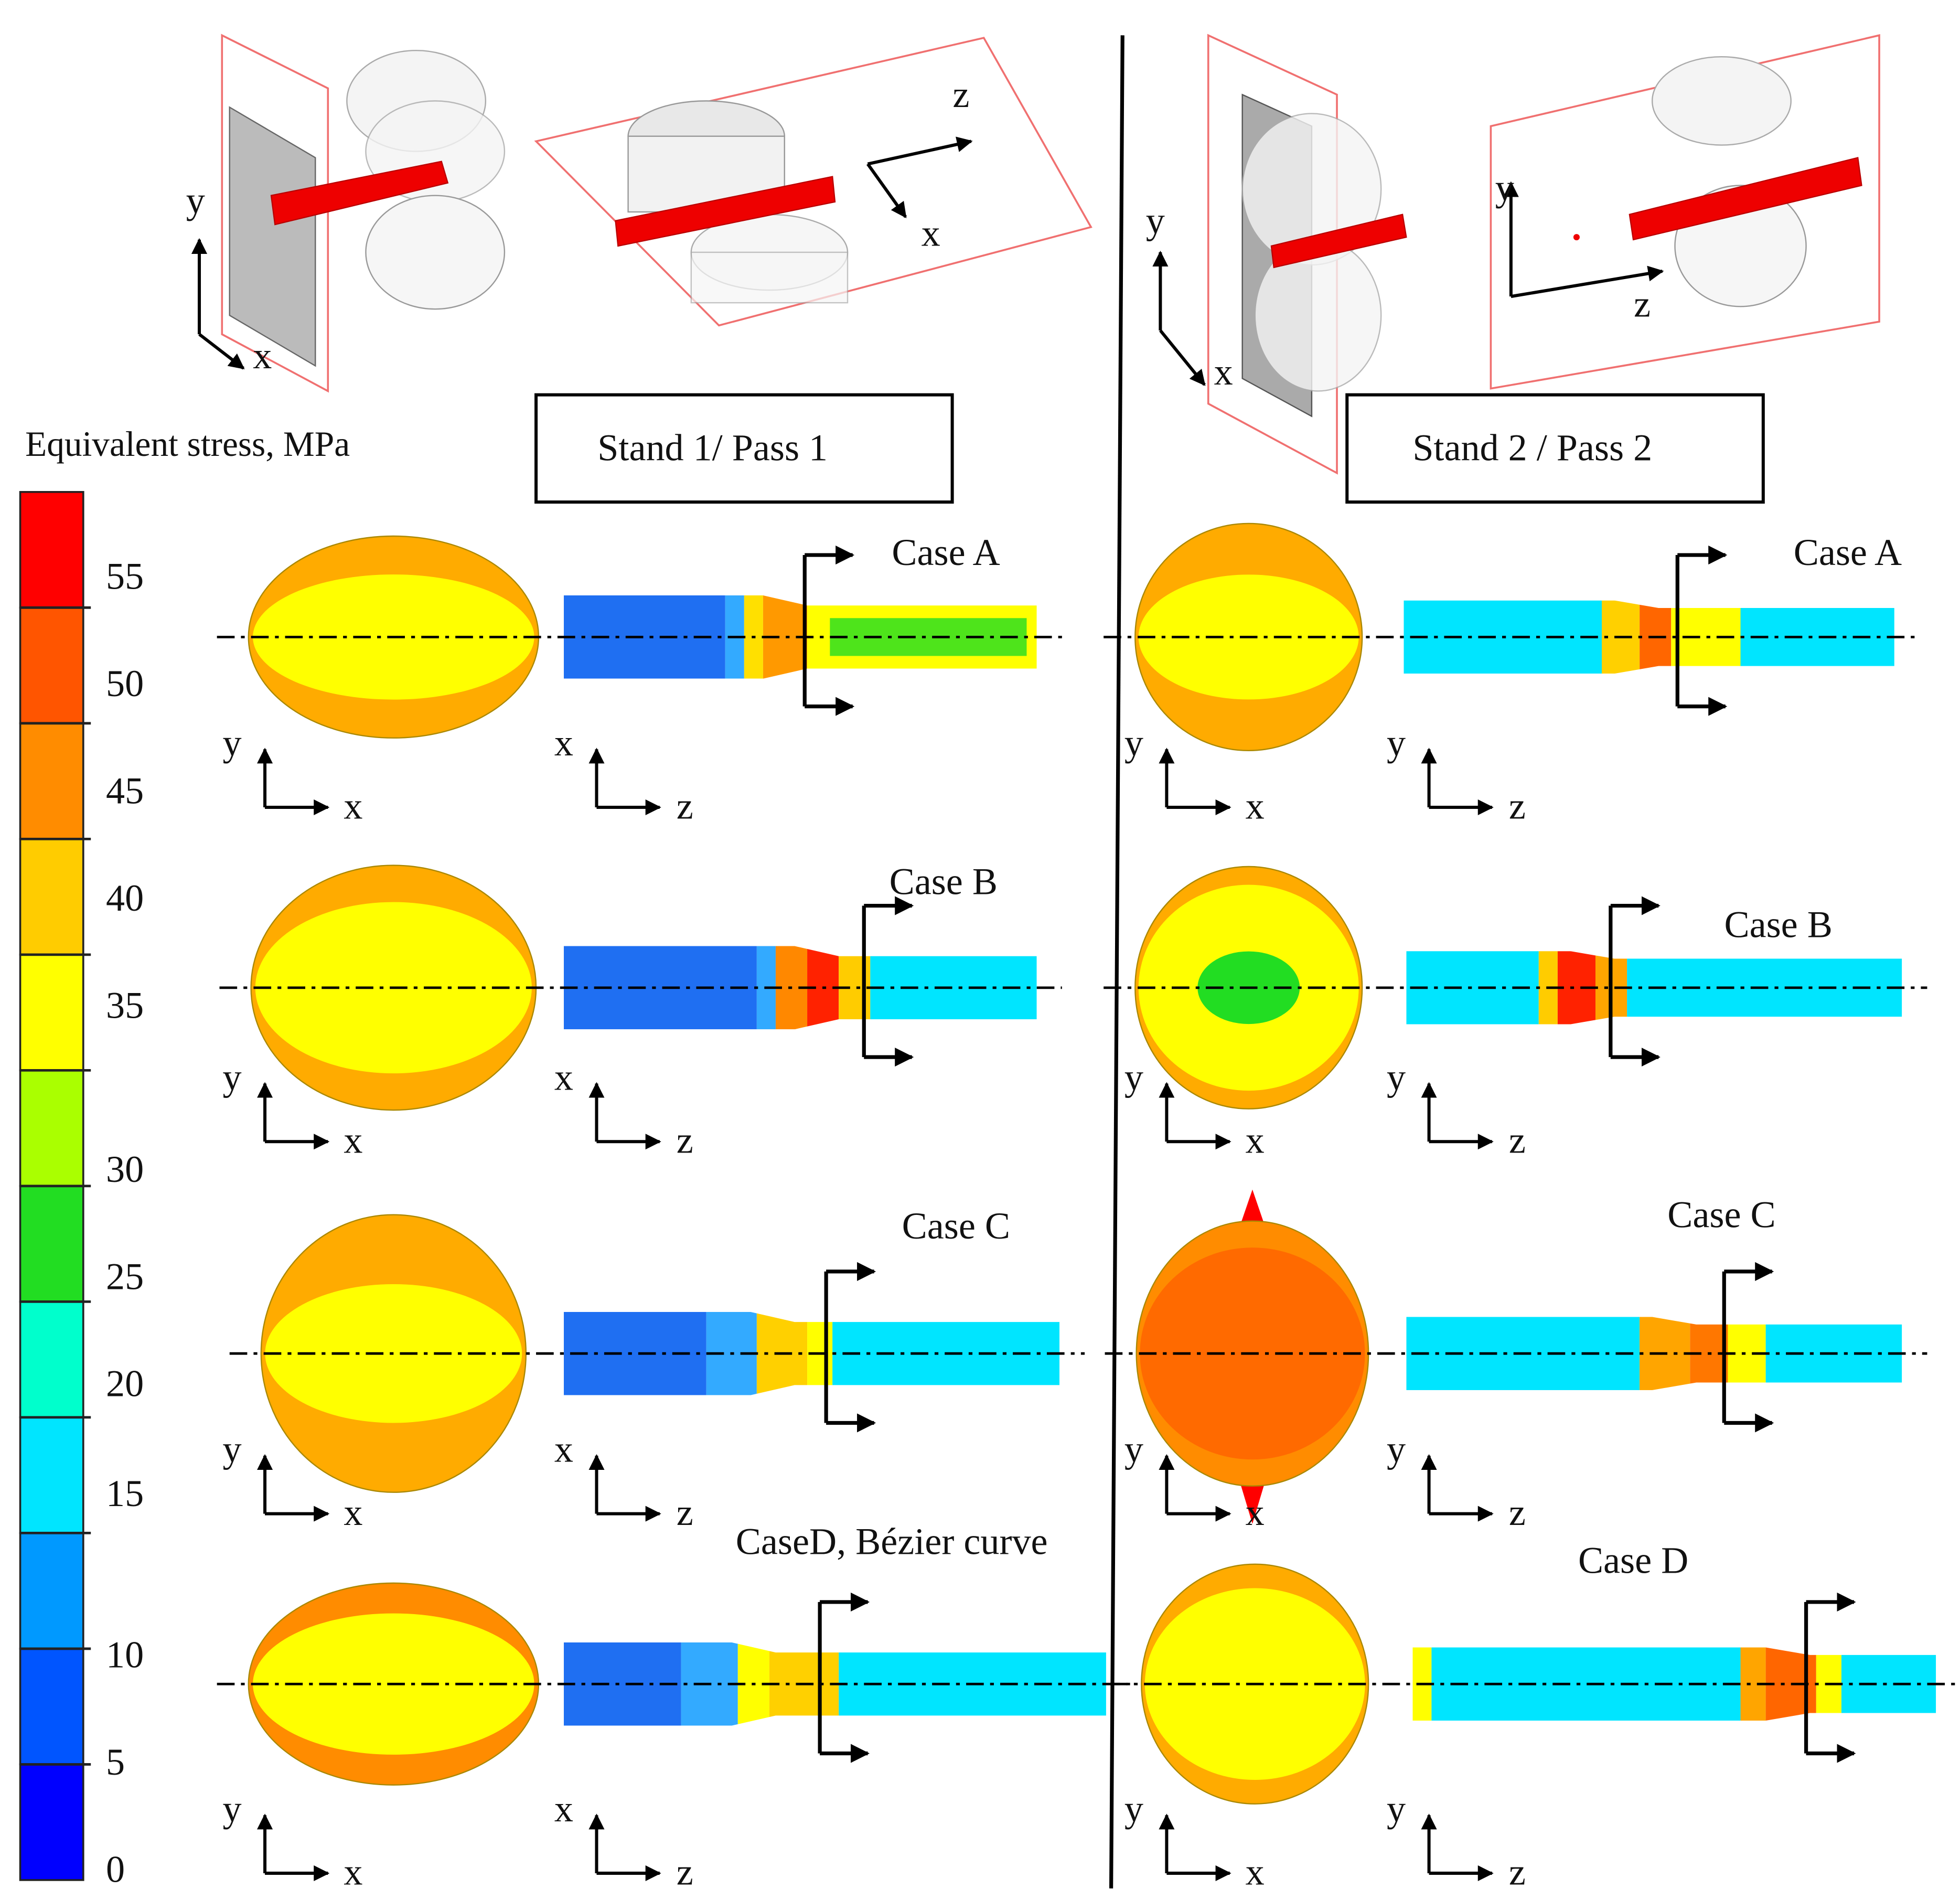 The height and width of the screenshot is (1889, 1960). Describe the element at coordinates (1633, 1560) in the screenshot. I see `case-label: Case D` at that location.